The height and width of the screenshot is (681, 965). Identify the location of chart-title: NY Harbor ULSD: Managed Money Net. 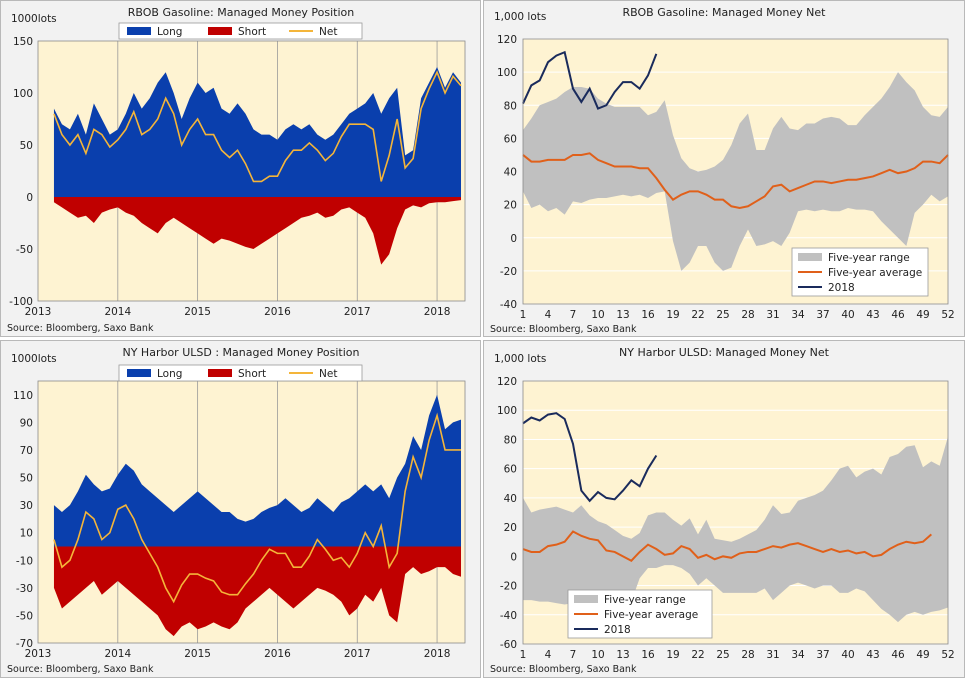
(724, 352).